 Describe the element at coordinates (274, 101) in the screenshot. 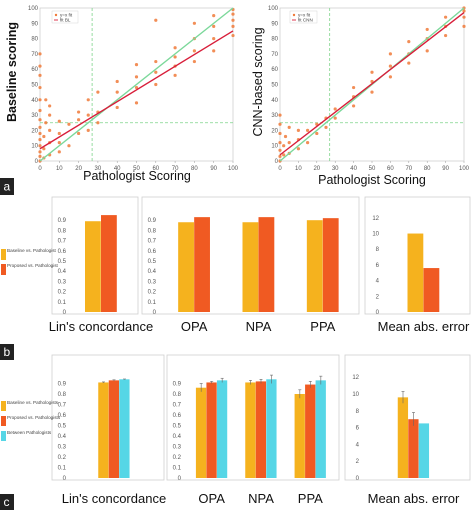

I see `y-tick-label: 40` at that location.